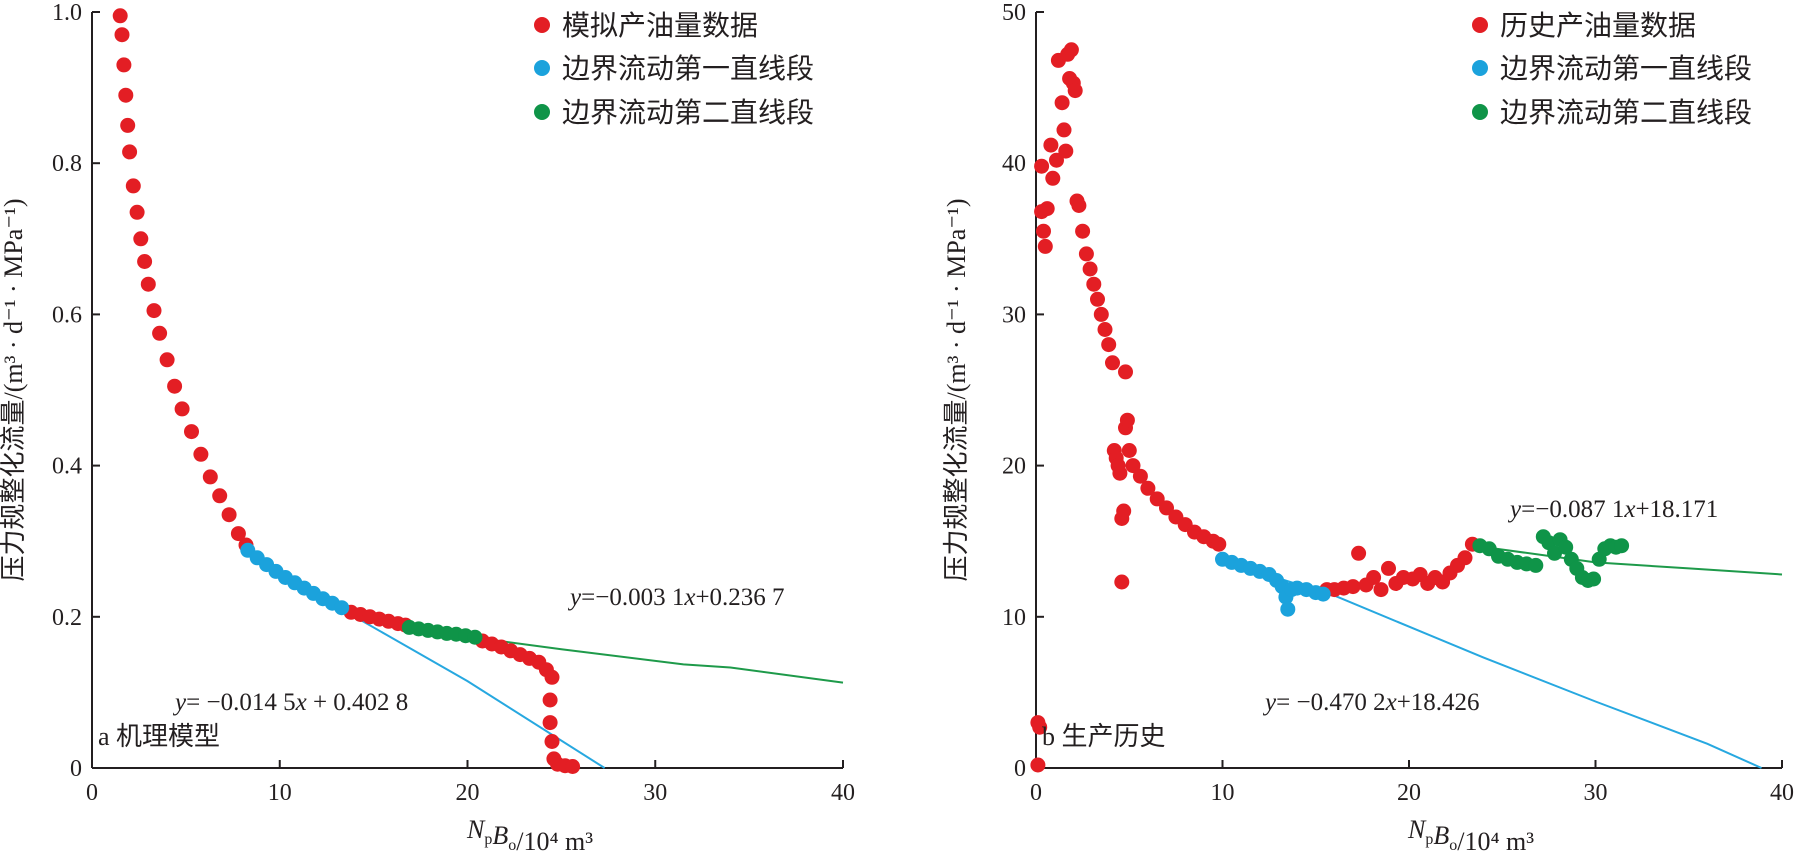 The height and width of the screenshot is (855, 1800). What do you see at coordinates (660, 26) in the screenshot?
I see `legend-label: 模拟产油量数据` at bounding box center [660, 26].